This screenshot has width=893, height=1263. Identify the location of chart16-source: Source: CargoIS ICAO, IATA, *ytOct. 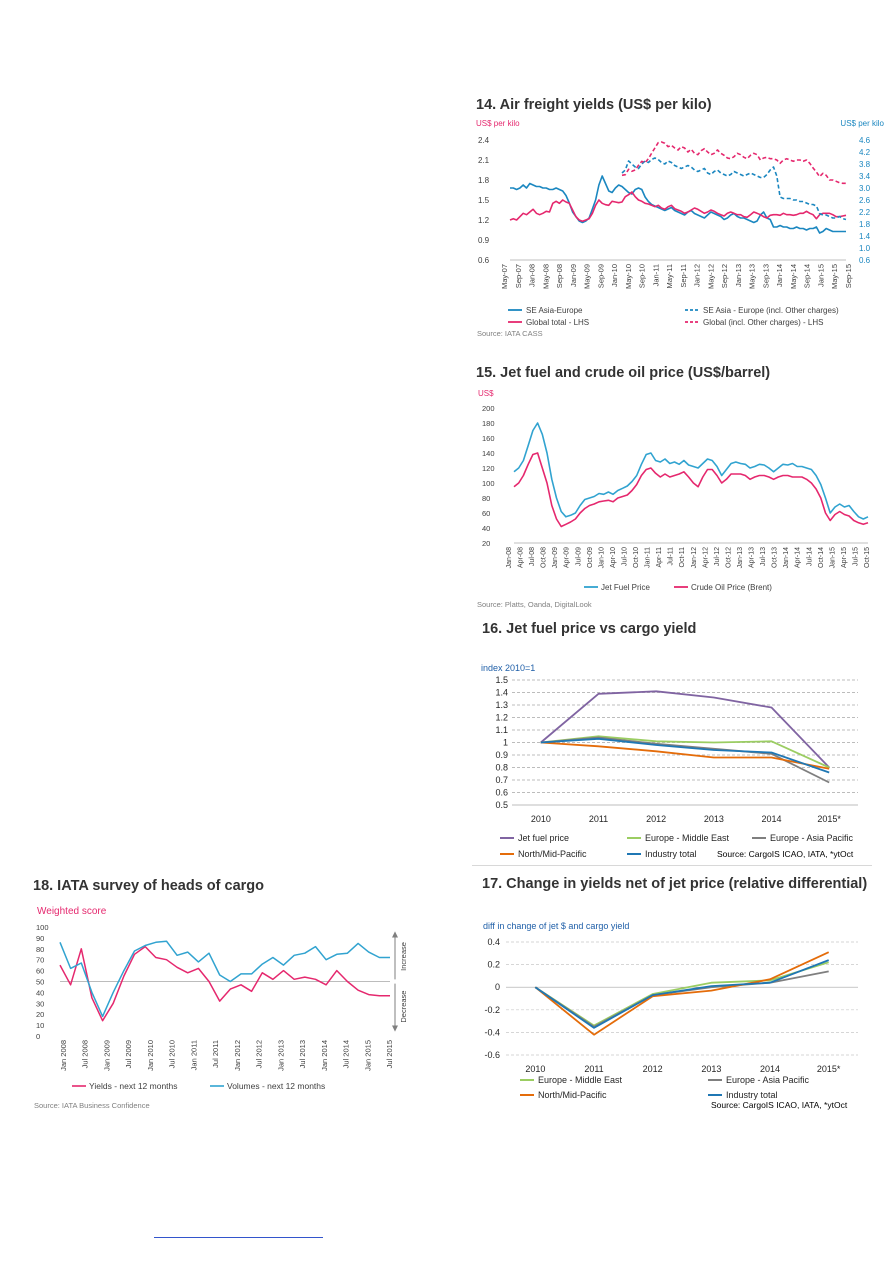
(785, 854).